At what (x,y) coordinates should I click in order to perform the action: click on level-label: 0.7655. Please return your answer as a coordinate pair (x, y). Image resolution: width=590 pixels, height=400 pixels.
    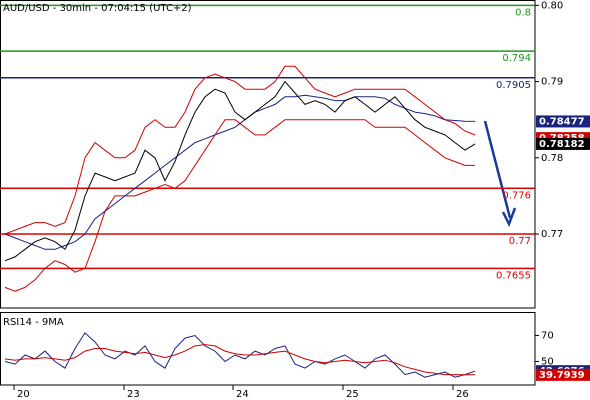
    Looking at the image, I should click on (513, 275).